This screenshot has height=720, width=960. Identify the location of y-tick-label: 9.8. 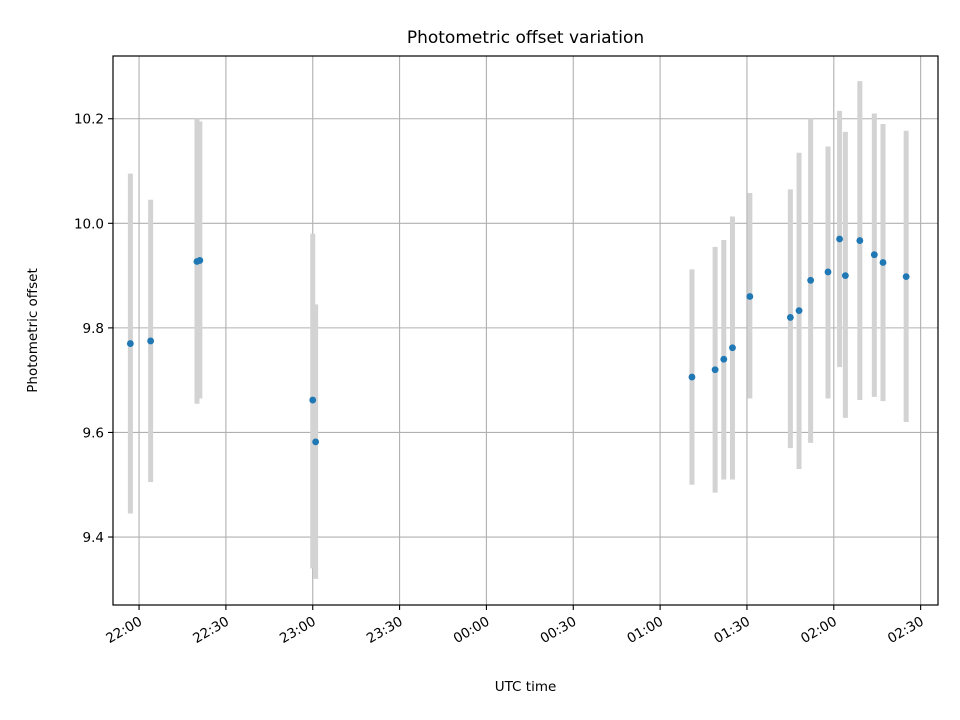
(93, 329).